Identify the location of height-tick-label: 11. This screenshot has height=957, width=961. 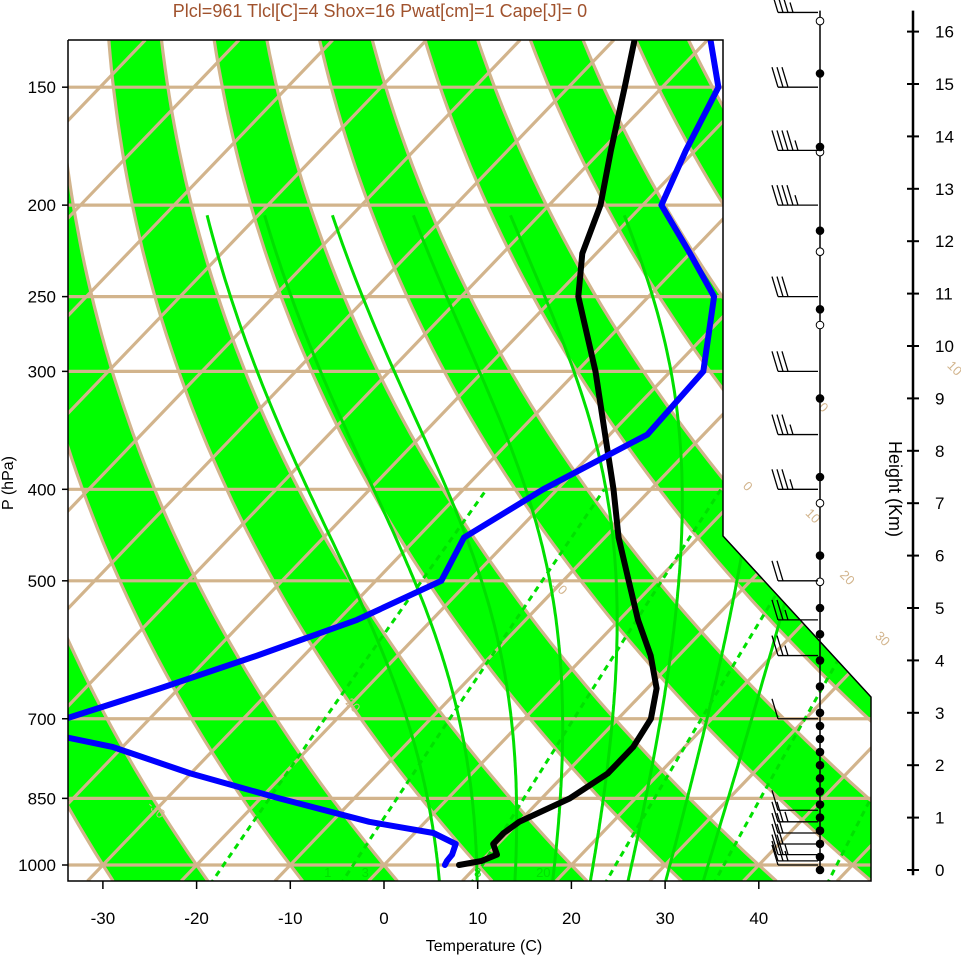
(944, 294).